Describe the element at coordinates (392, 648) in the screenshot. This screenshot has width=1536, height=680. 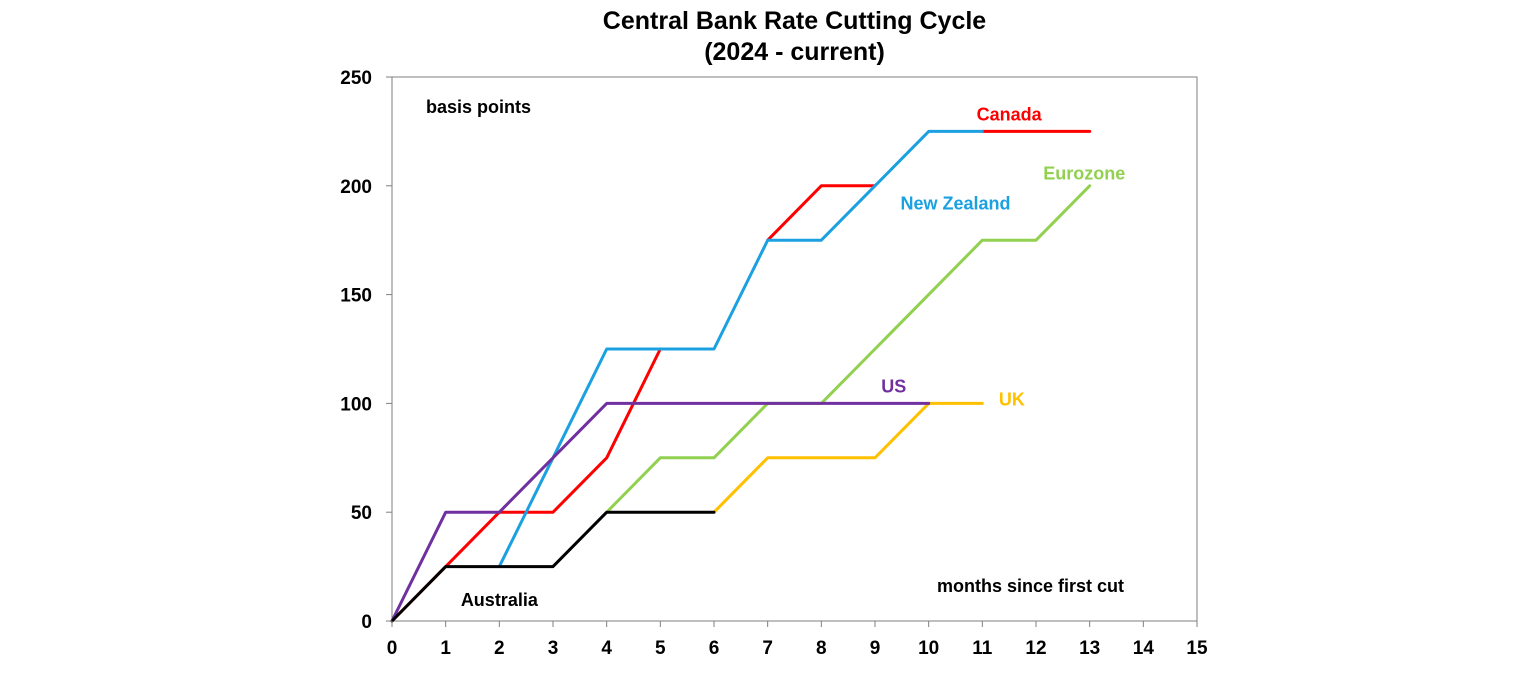
I see `x-tick-label: 0` at that location.